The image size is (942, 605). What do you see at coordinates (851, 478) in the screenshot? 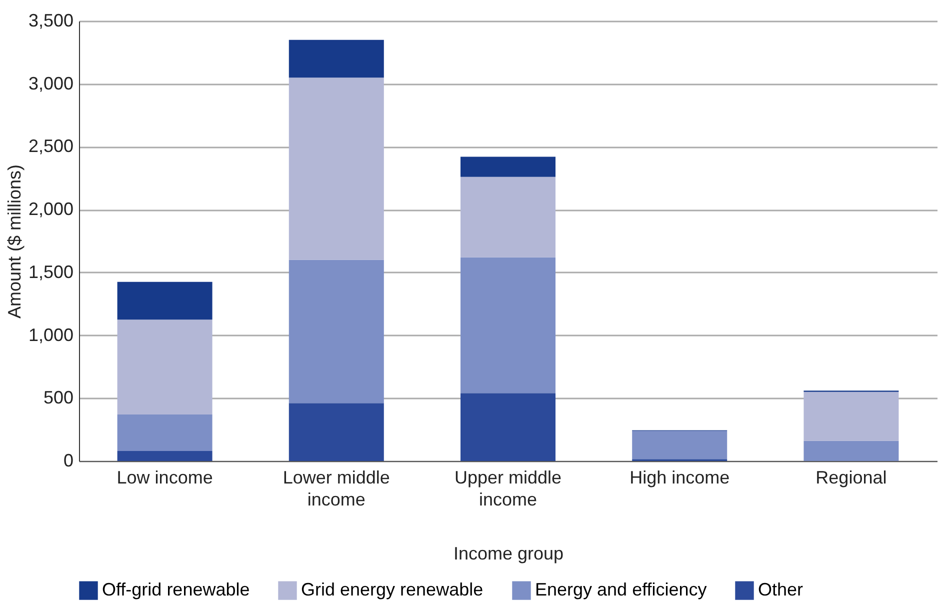
I see `x-tick-label: Regional` at bounding box center [851, 478].